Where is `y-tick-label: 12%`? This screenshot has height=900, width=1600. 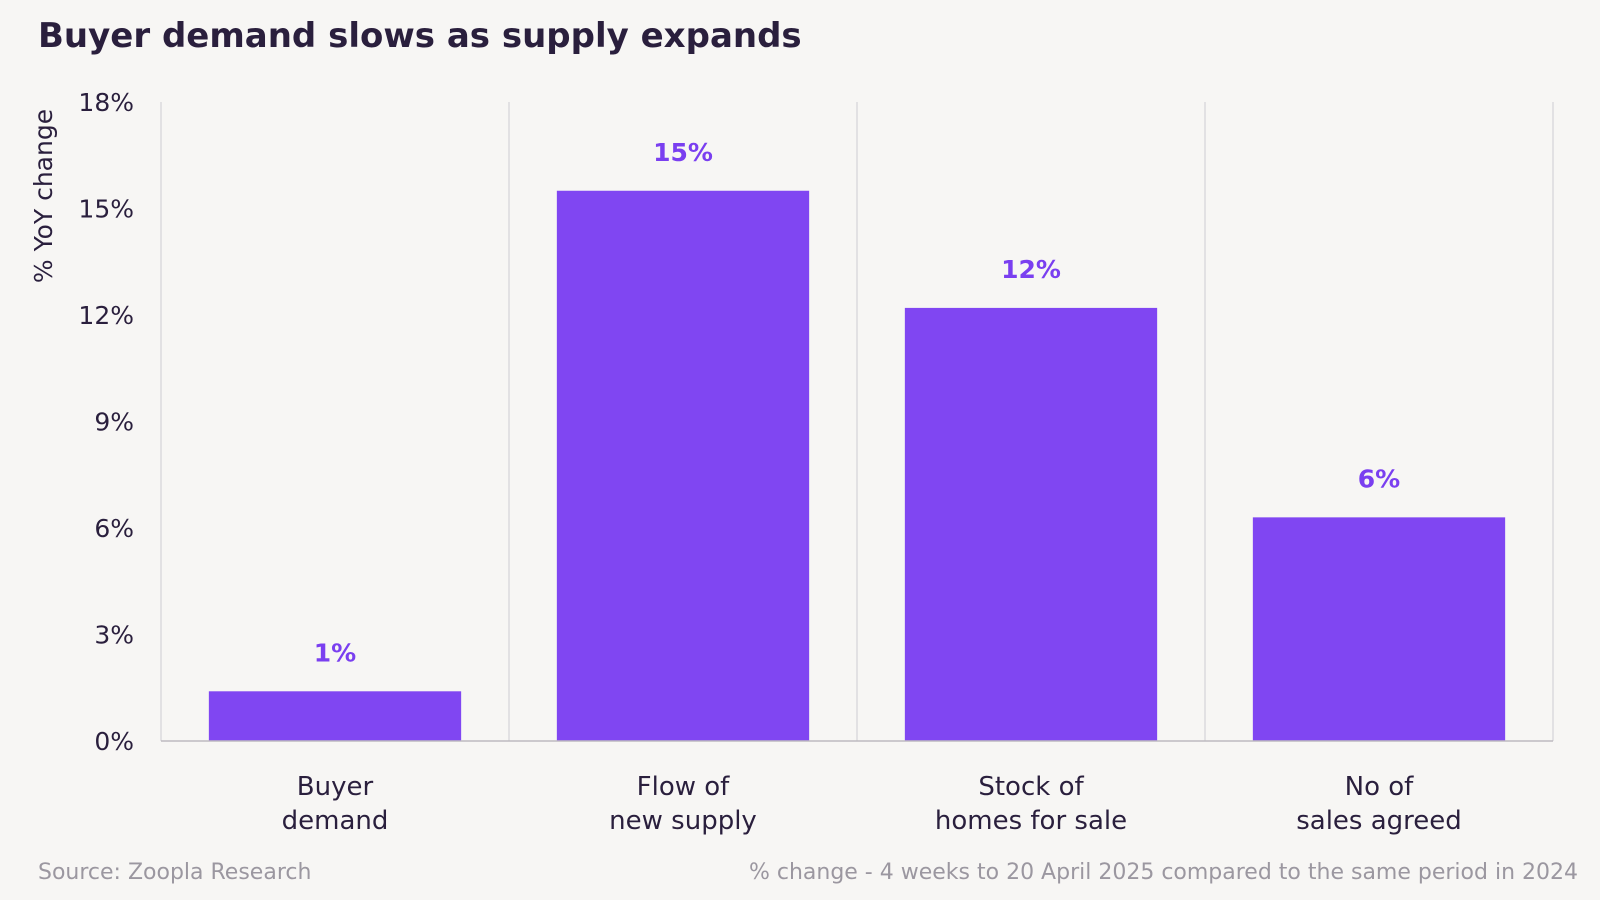 y-tick-label: 12% is located at coordinates (106, 315).